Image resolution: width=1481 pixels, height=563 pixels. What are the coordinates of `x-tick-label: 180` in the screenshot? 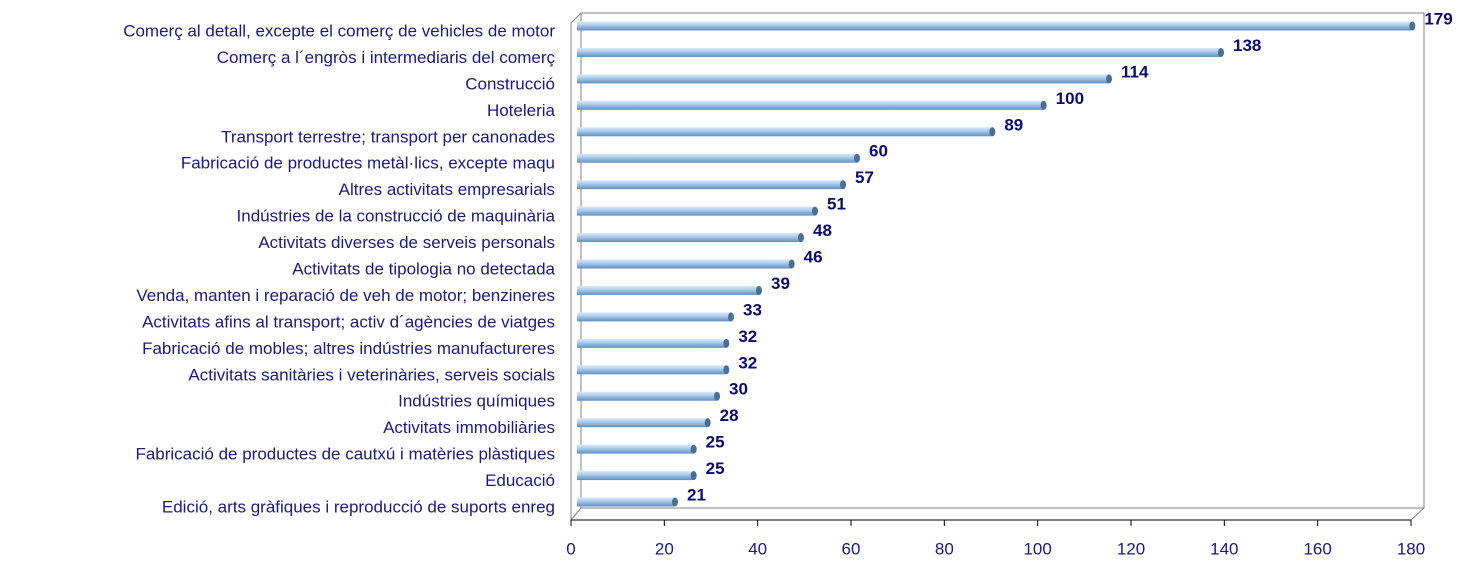 It's located at (1411, 548).